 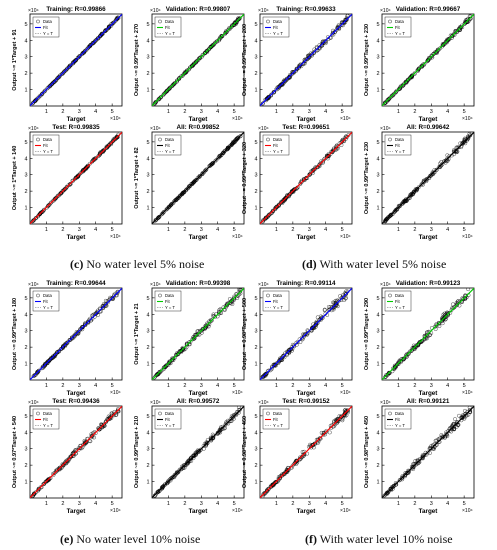 I want to click on x-tick-label: 5, so click(x=234, y=504).